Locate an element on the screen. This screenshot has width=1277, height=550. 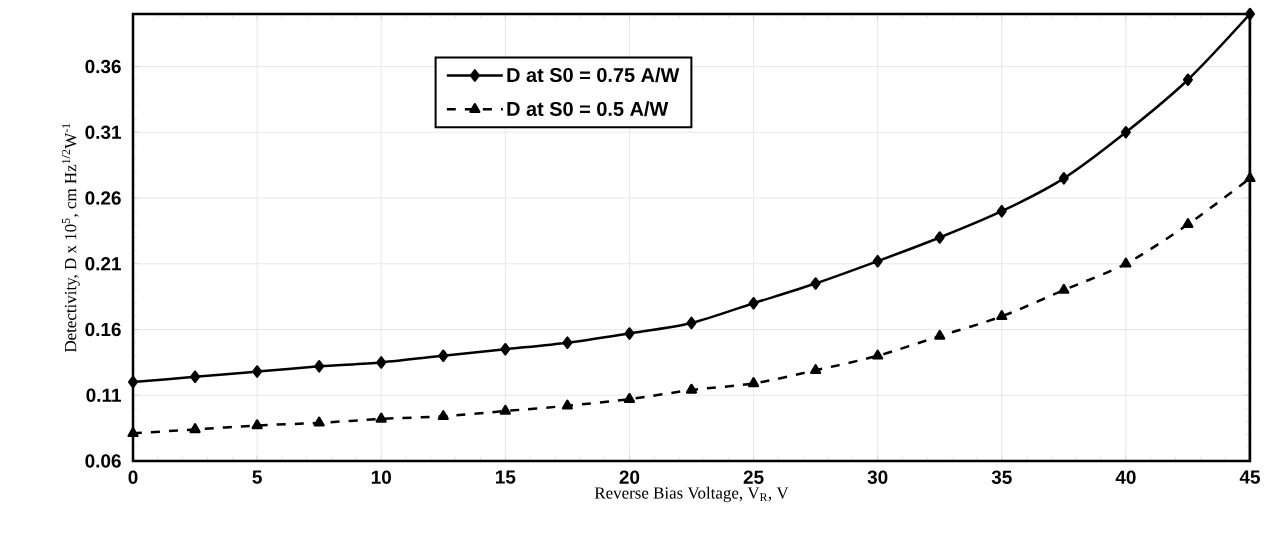
legend-label: D at S0 = 0.75 A/W is located at coordinates (593, 75).